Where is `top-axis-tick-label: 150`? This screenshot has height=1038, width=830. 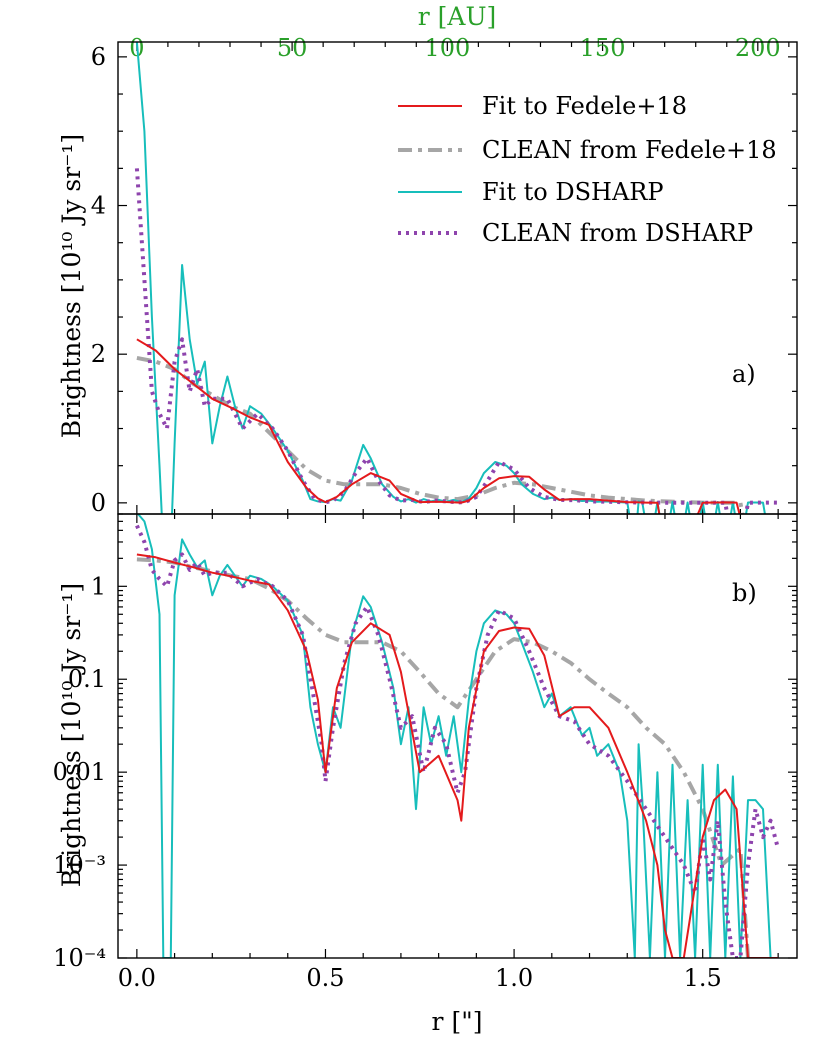
top-axis-tick-label: 150 is located at coordinates (603, 48).